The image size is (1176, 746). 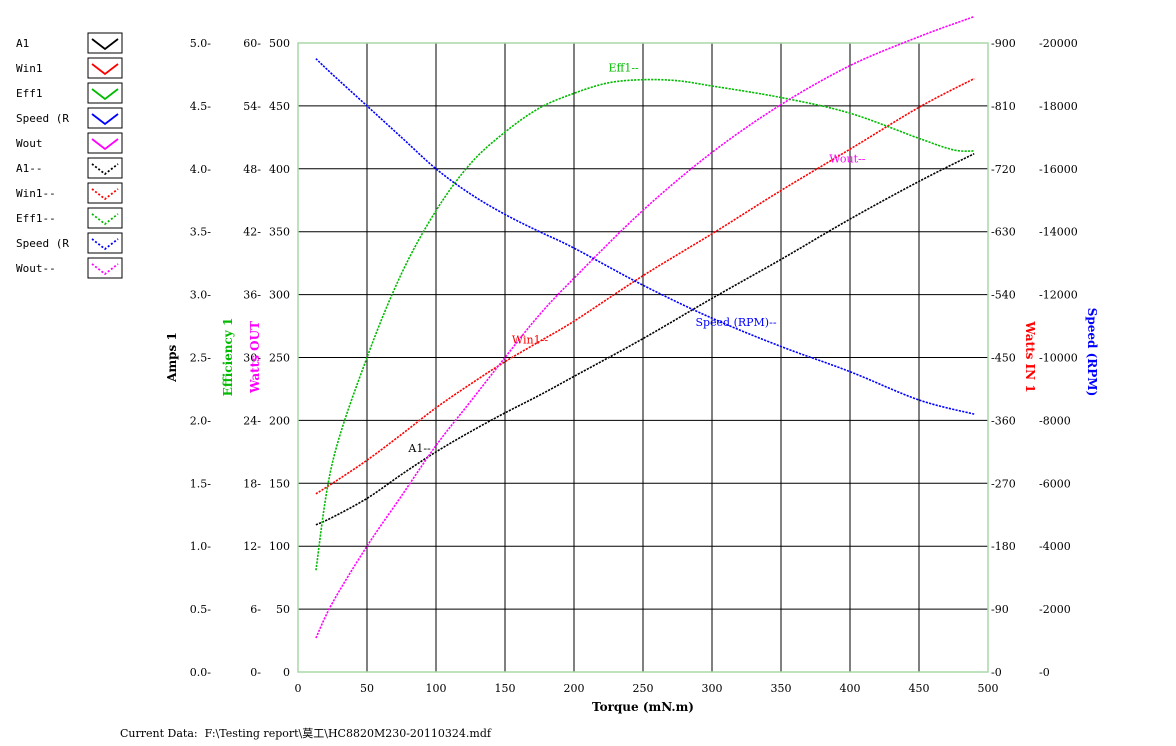 What do you see at coordinates (200, 169) in the screenshot?
I see `amps-tick-label: 4.0-` at bounding box center [200, 169].